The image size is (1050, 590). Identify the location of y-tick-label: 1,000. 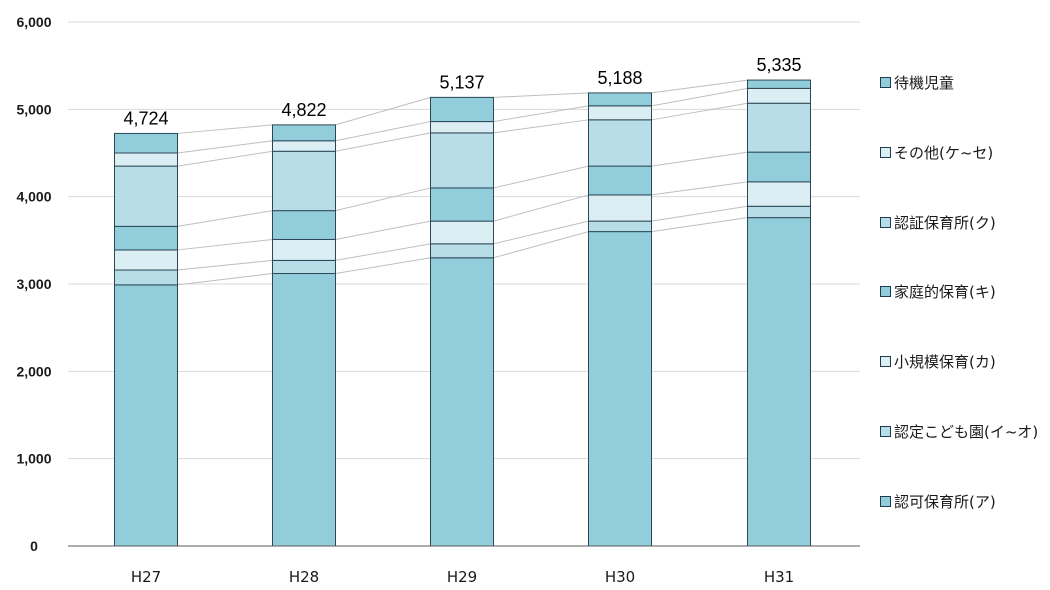
(33, 459).